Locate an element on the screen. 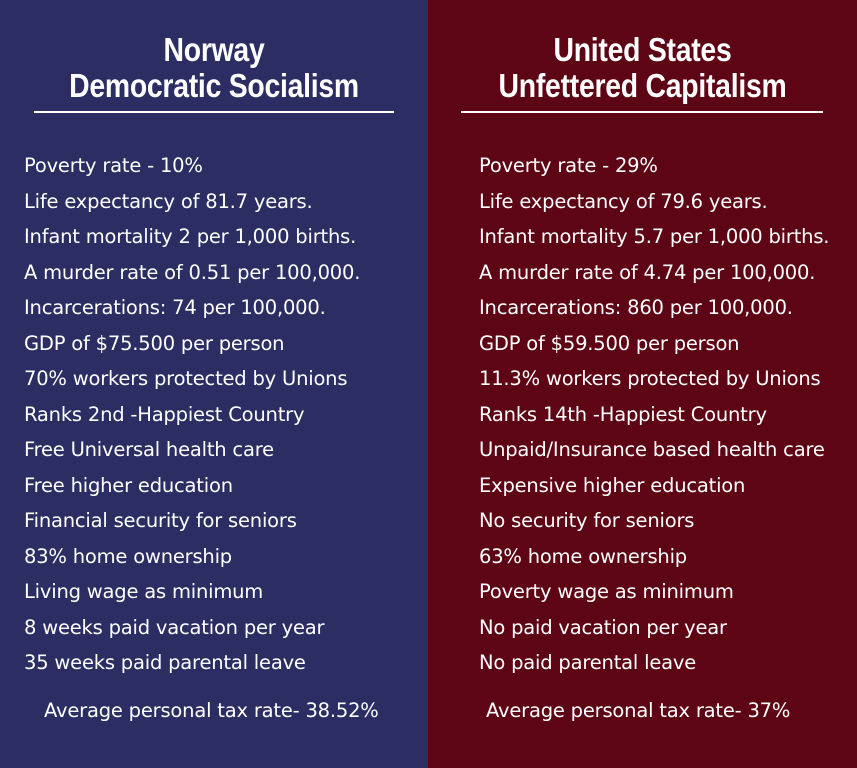 Image resolution: width=857 pixels, height=768 pixels. usa-heading: United States Unfettered Capitalism is located at coordinates (642, 68).